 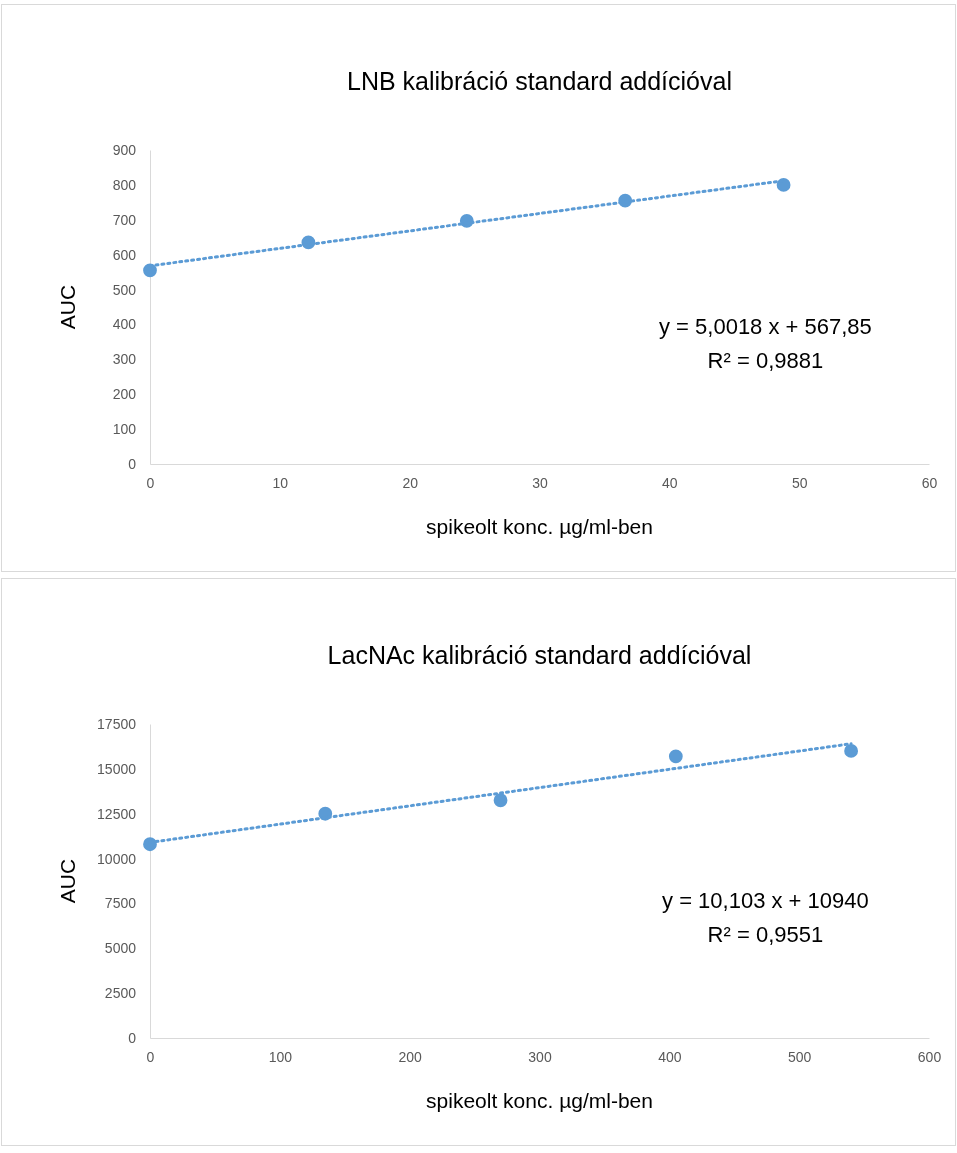 What do you see at coordinates (117, 768) in the screenshot?
I see `y-tick-label: 15000` at bounding box center [117, 768].